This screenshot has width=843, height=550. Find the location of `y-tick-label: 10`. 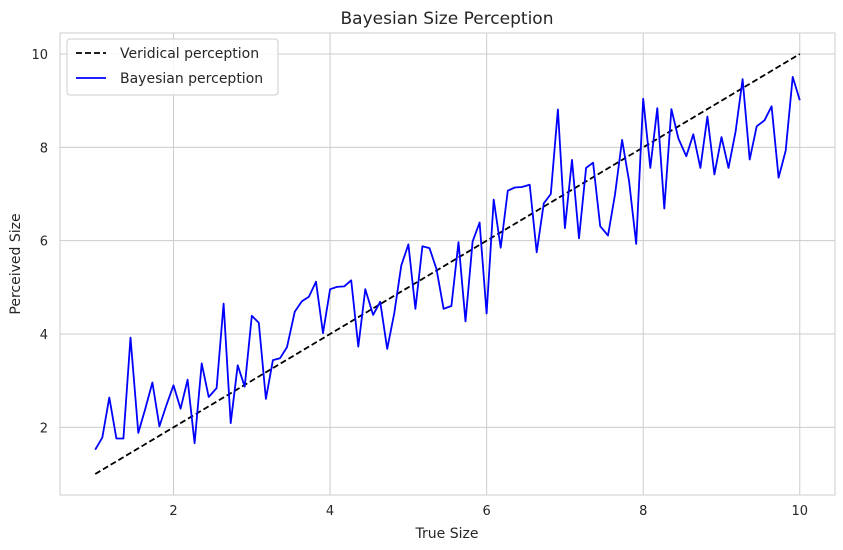

y-tick-label: 10 is located at coordinates (39, 55).